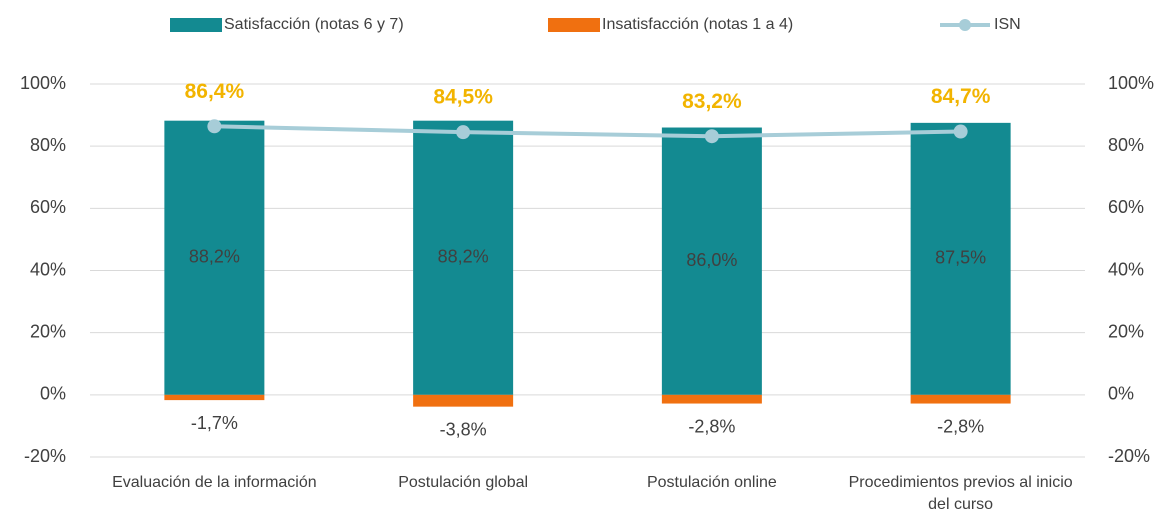 This screenshot has width=1162, height=516. Describe the element at coordinates (1121, 394) in the screenshot. I see `y2-tick-label: 0%` at that location.